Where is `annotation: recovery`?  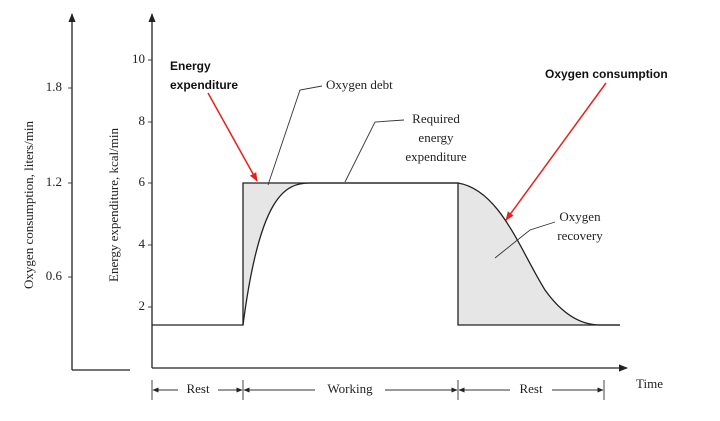
annotation: recovery is located at coordinates (580, 235).